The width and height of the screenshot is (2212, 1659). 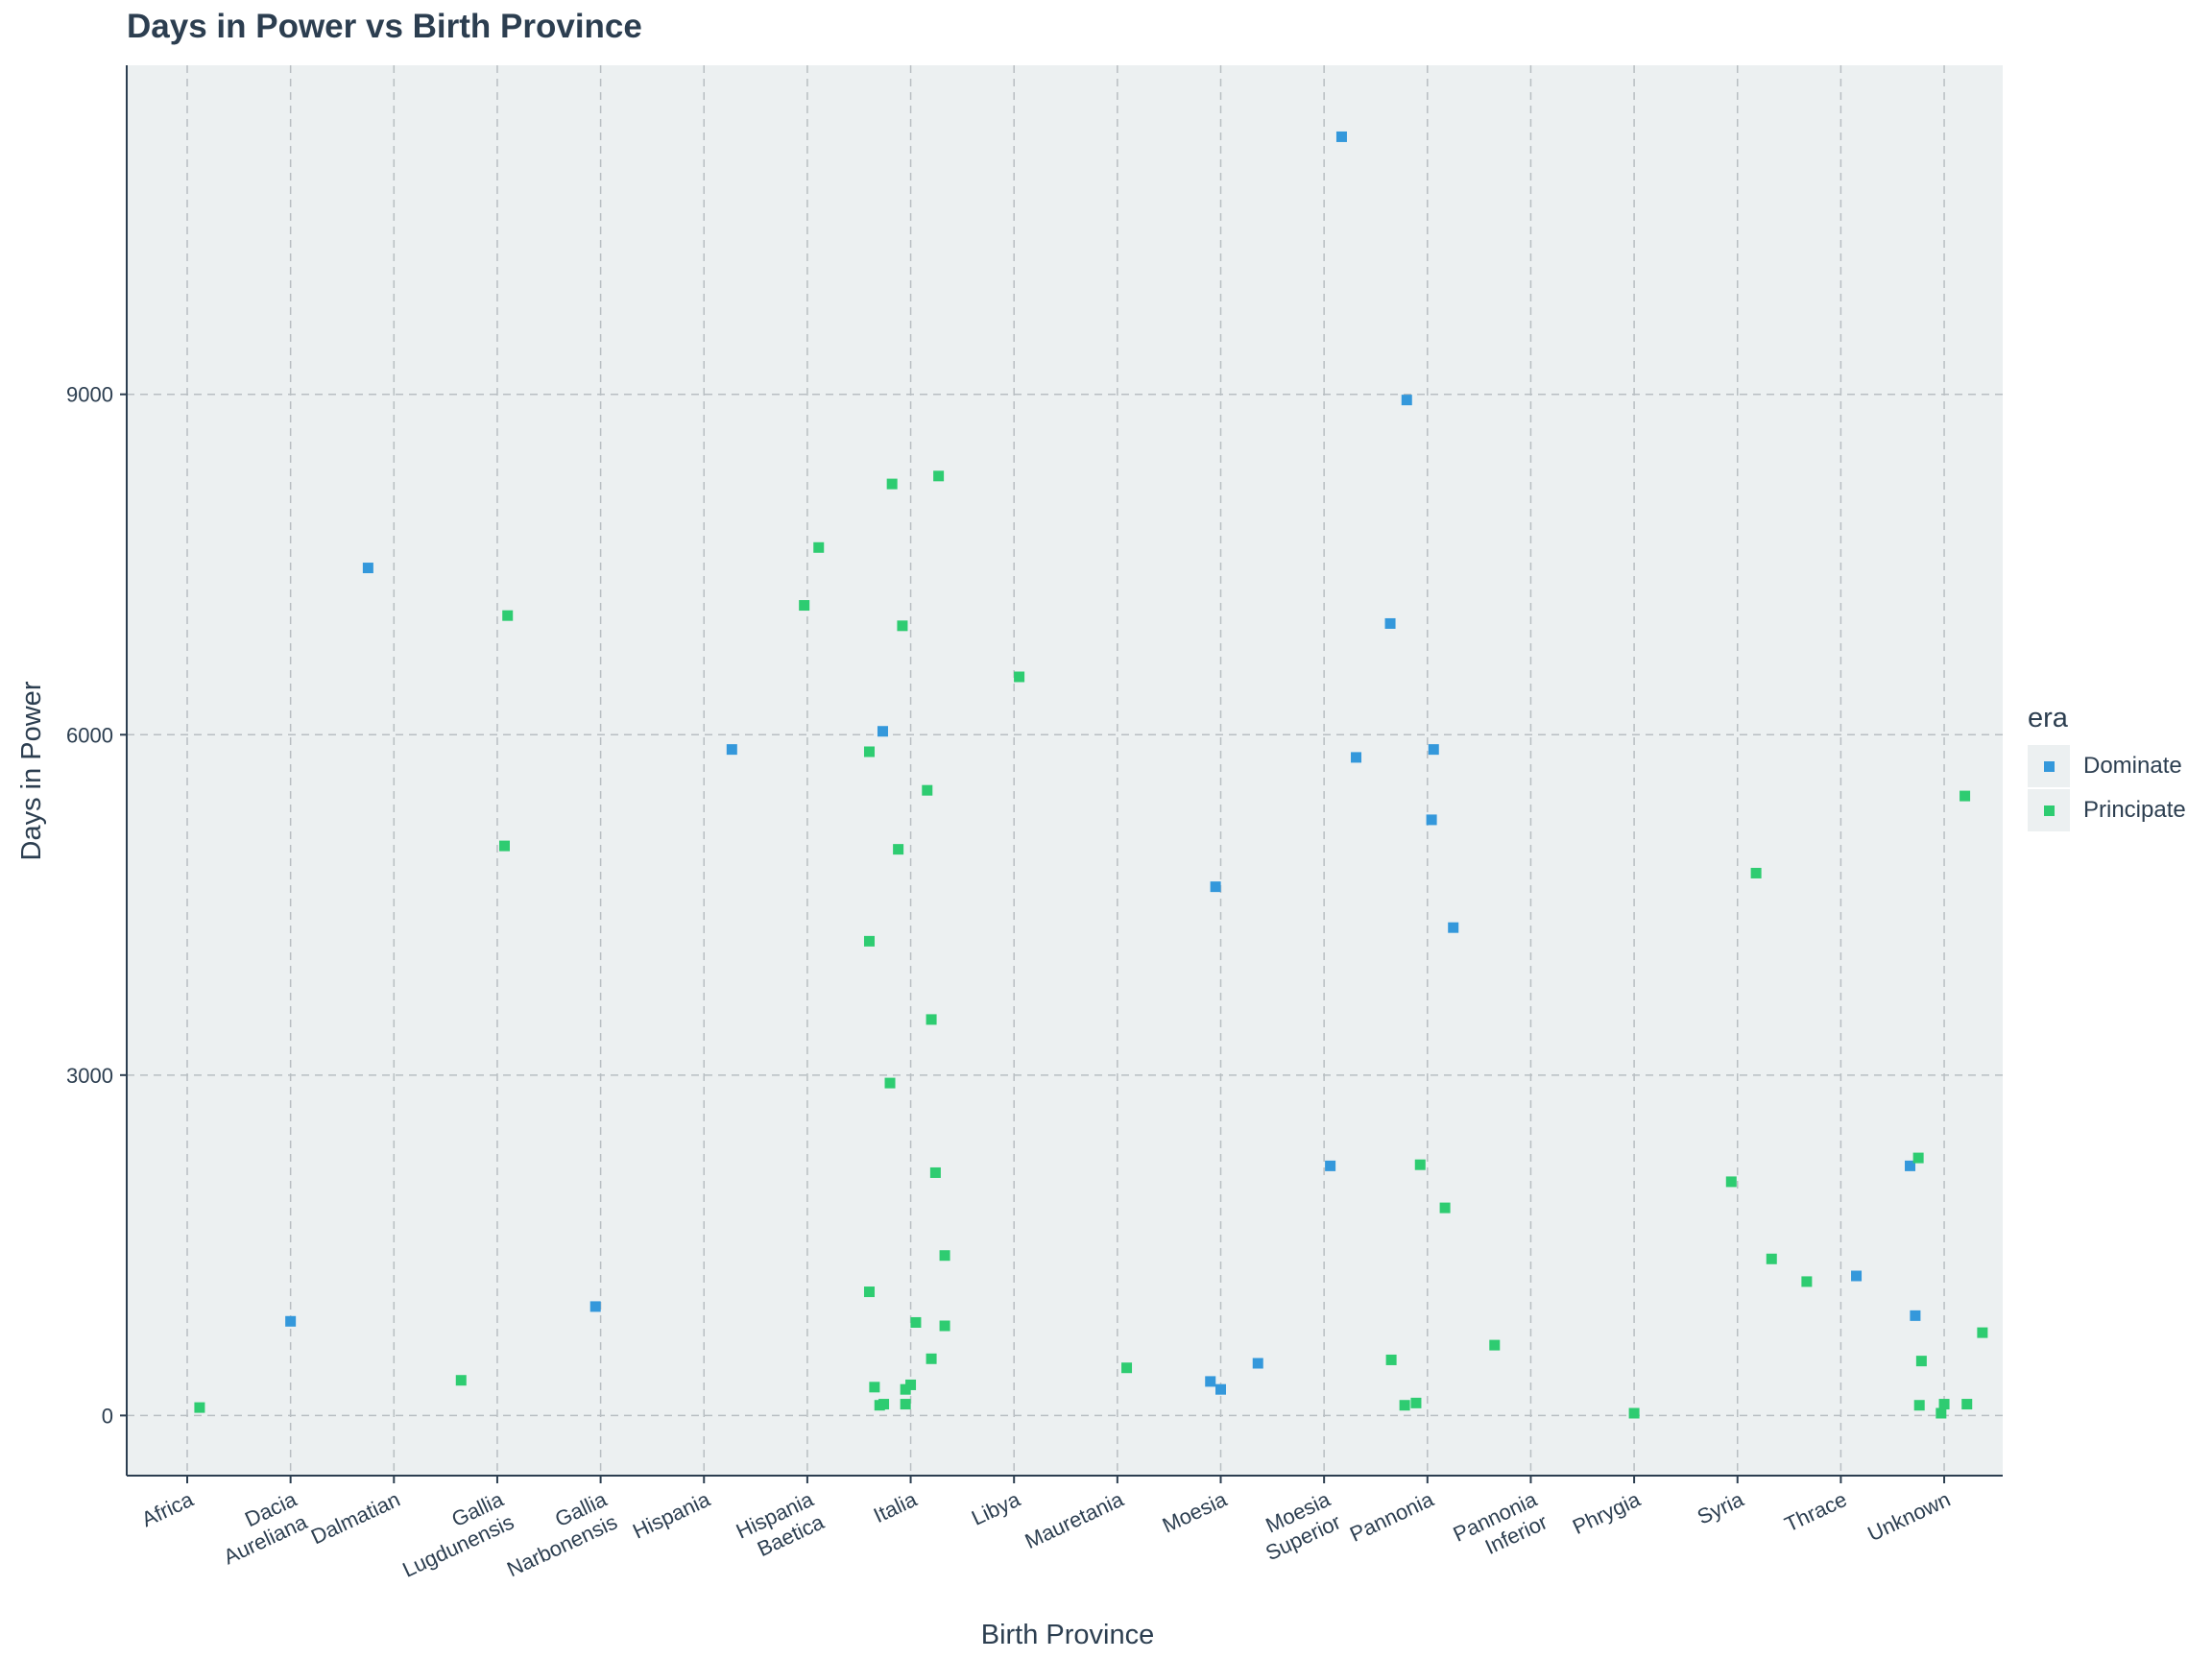 I want to click on x-tick-label: PannoniaInferior, so click(x=1501, y=1528).